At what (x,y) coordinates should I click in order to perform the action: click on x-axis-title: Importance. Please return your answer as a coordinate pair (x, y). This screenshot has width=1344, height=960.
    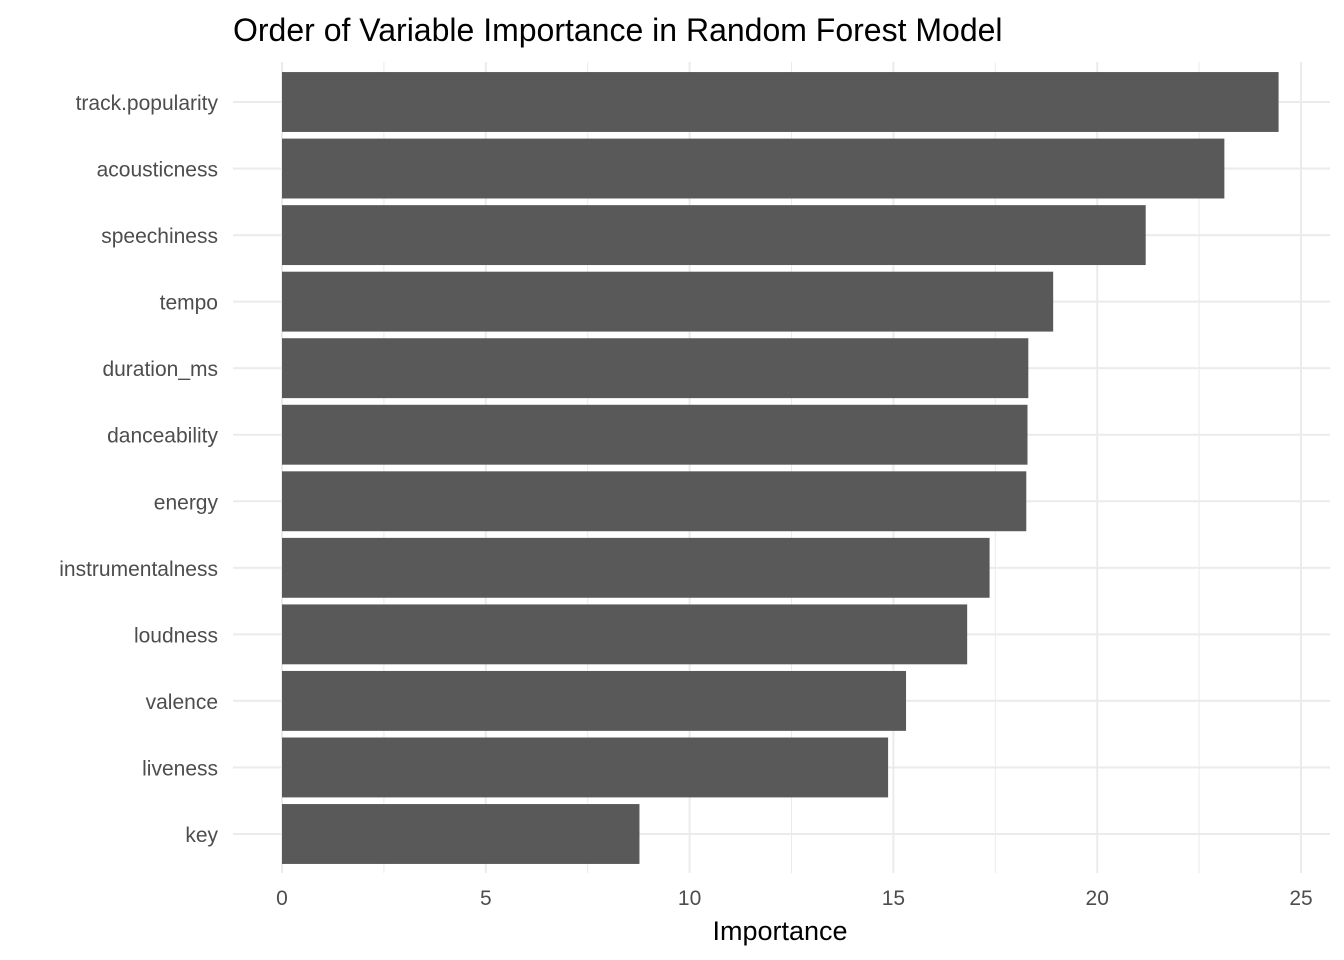
    Looking at the image, I should click on (779, 931).